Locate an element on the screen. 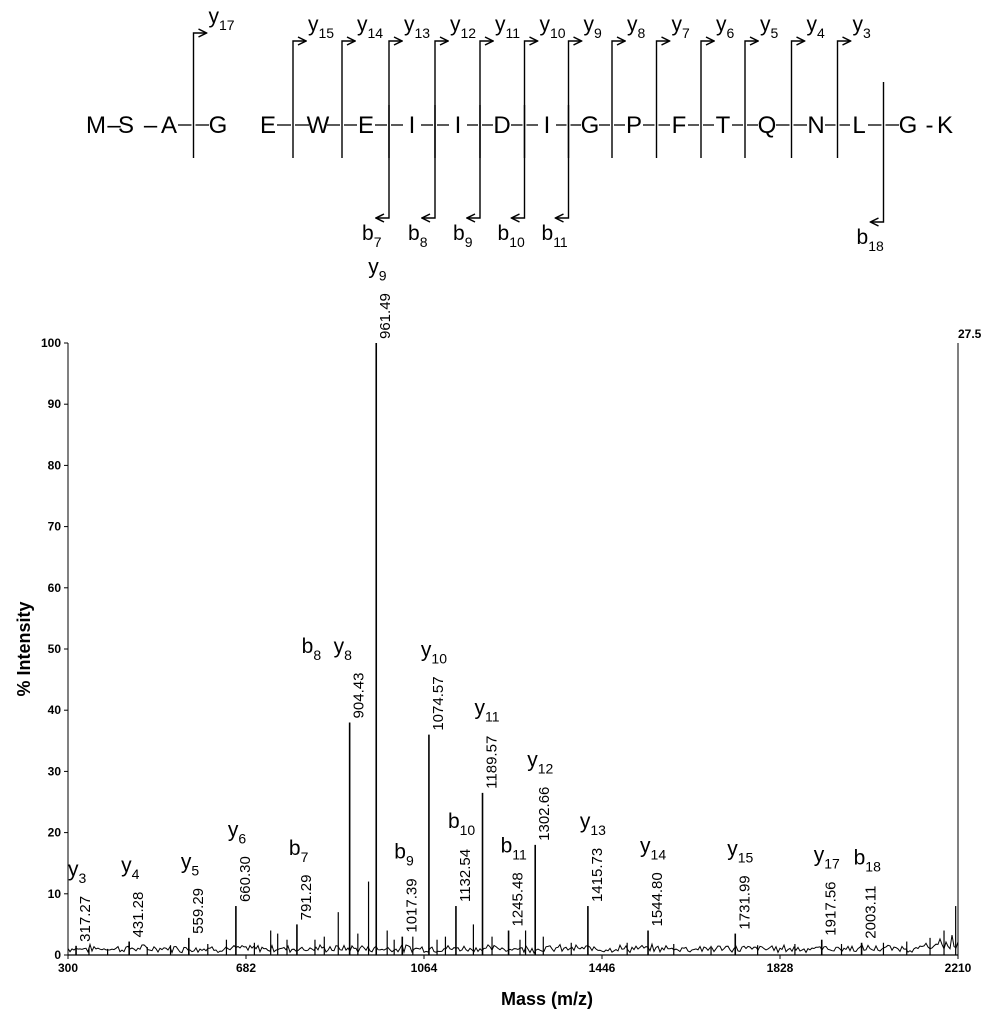 The height and width of the screenshot is (1011, 1001). peak-mz-label: 1917.56 is located at coordinates (831, 908).